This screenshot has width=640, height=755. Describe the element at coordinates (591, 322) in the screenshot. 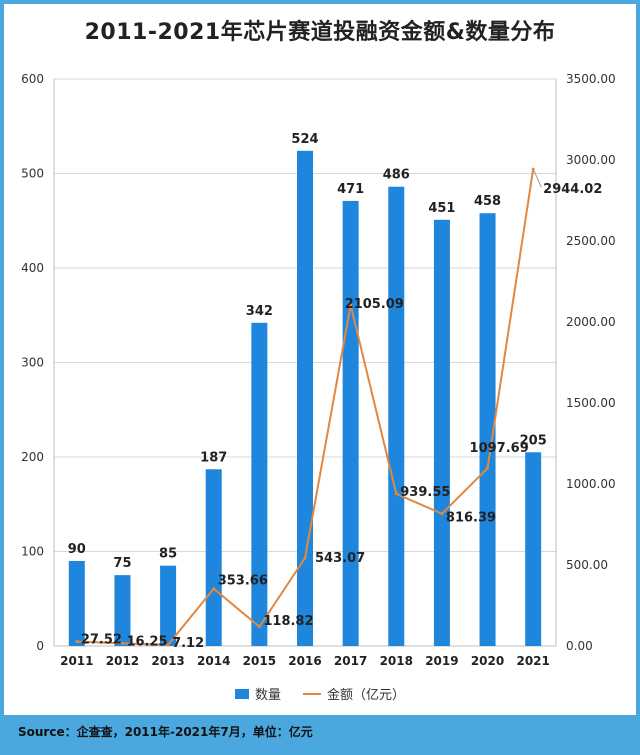

I see `y-right-tick-label: 2000.00` at that location.